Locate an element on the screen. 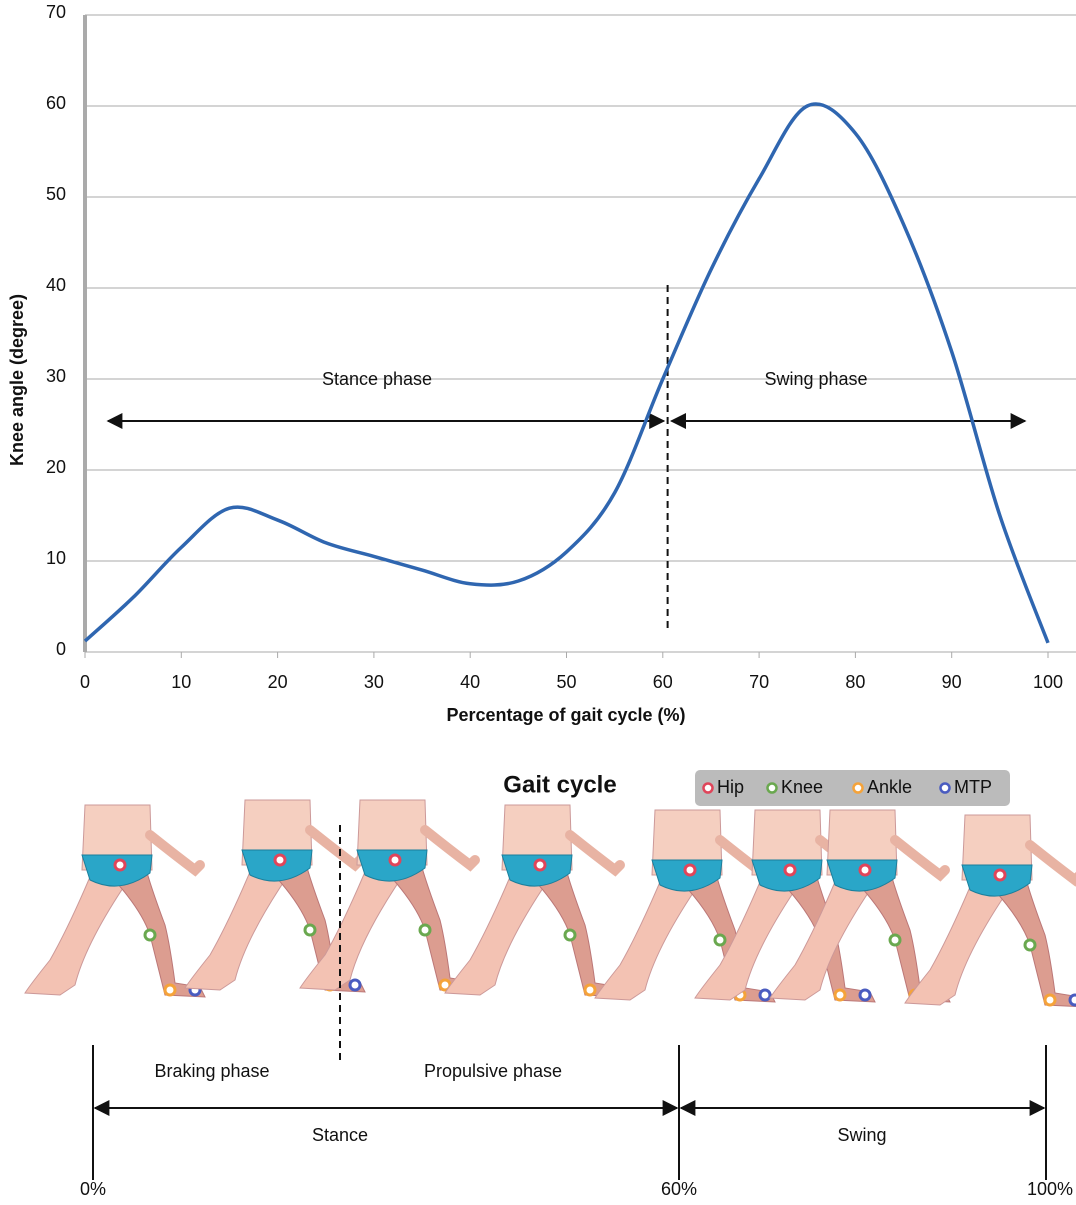  x-tick-label: 20 is located at coordinates (278, 682).